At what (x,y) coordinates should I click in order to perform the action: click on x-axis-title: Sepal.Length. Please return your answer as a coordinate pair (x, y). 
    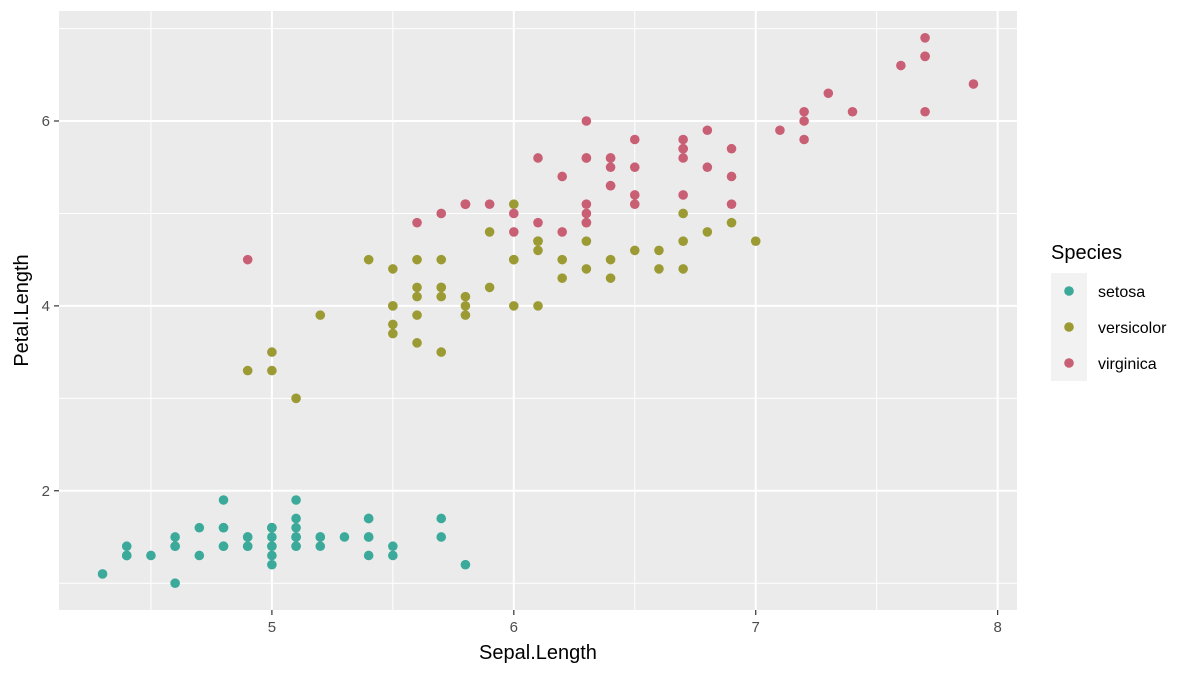
    Looking at the image, I should click on (538, 653).